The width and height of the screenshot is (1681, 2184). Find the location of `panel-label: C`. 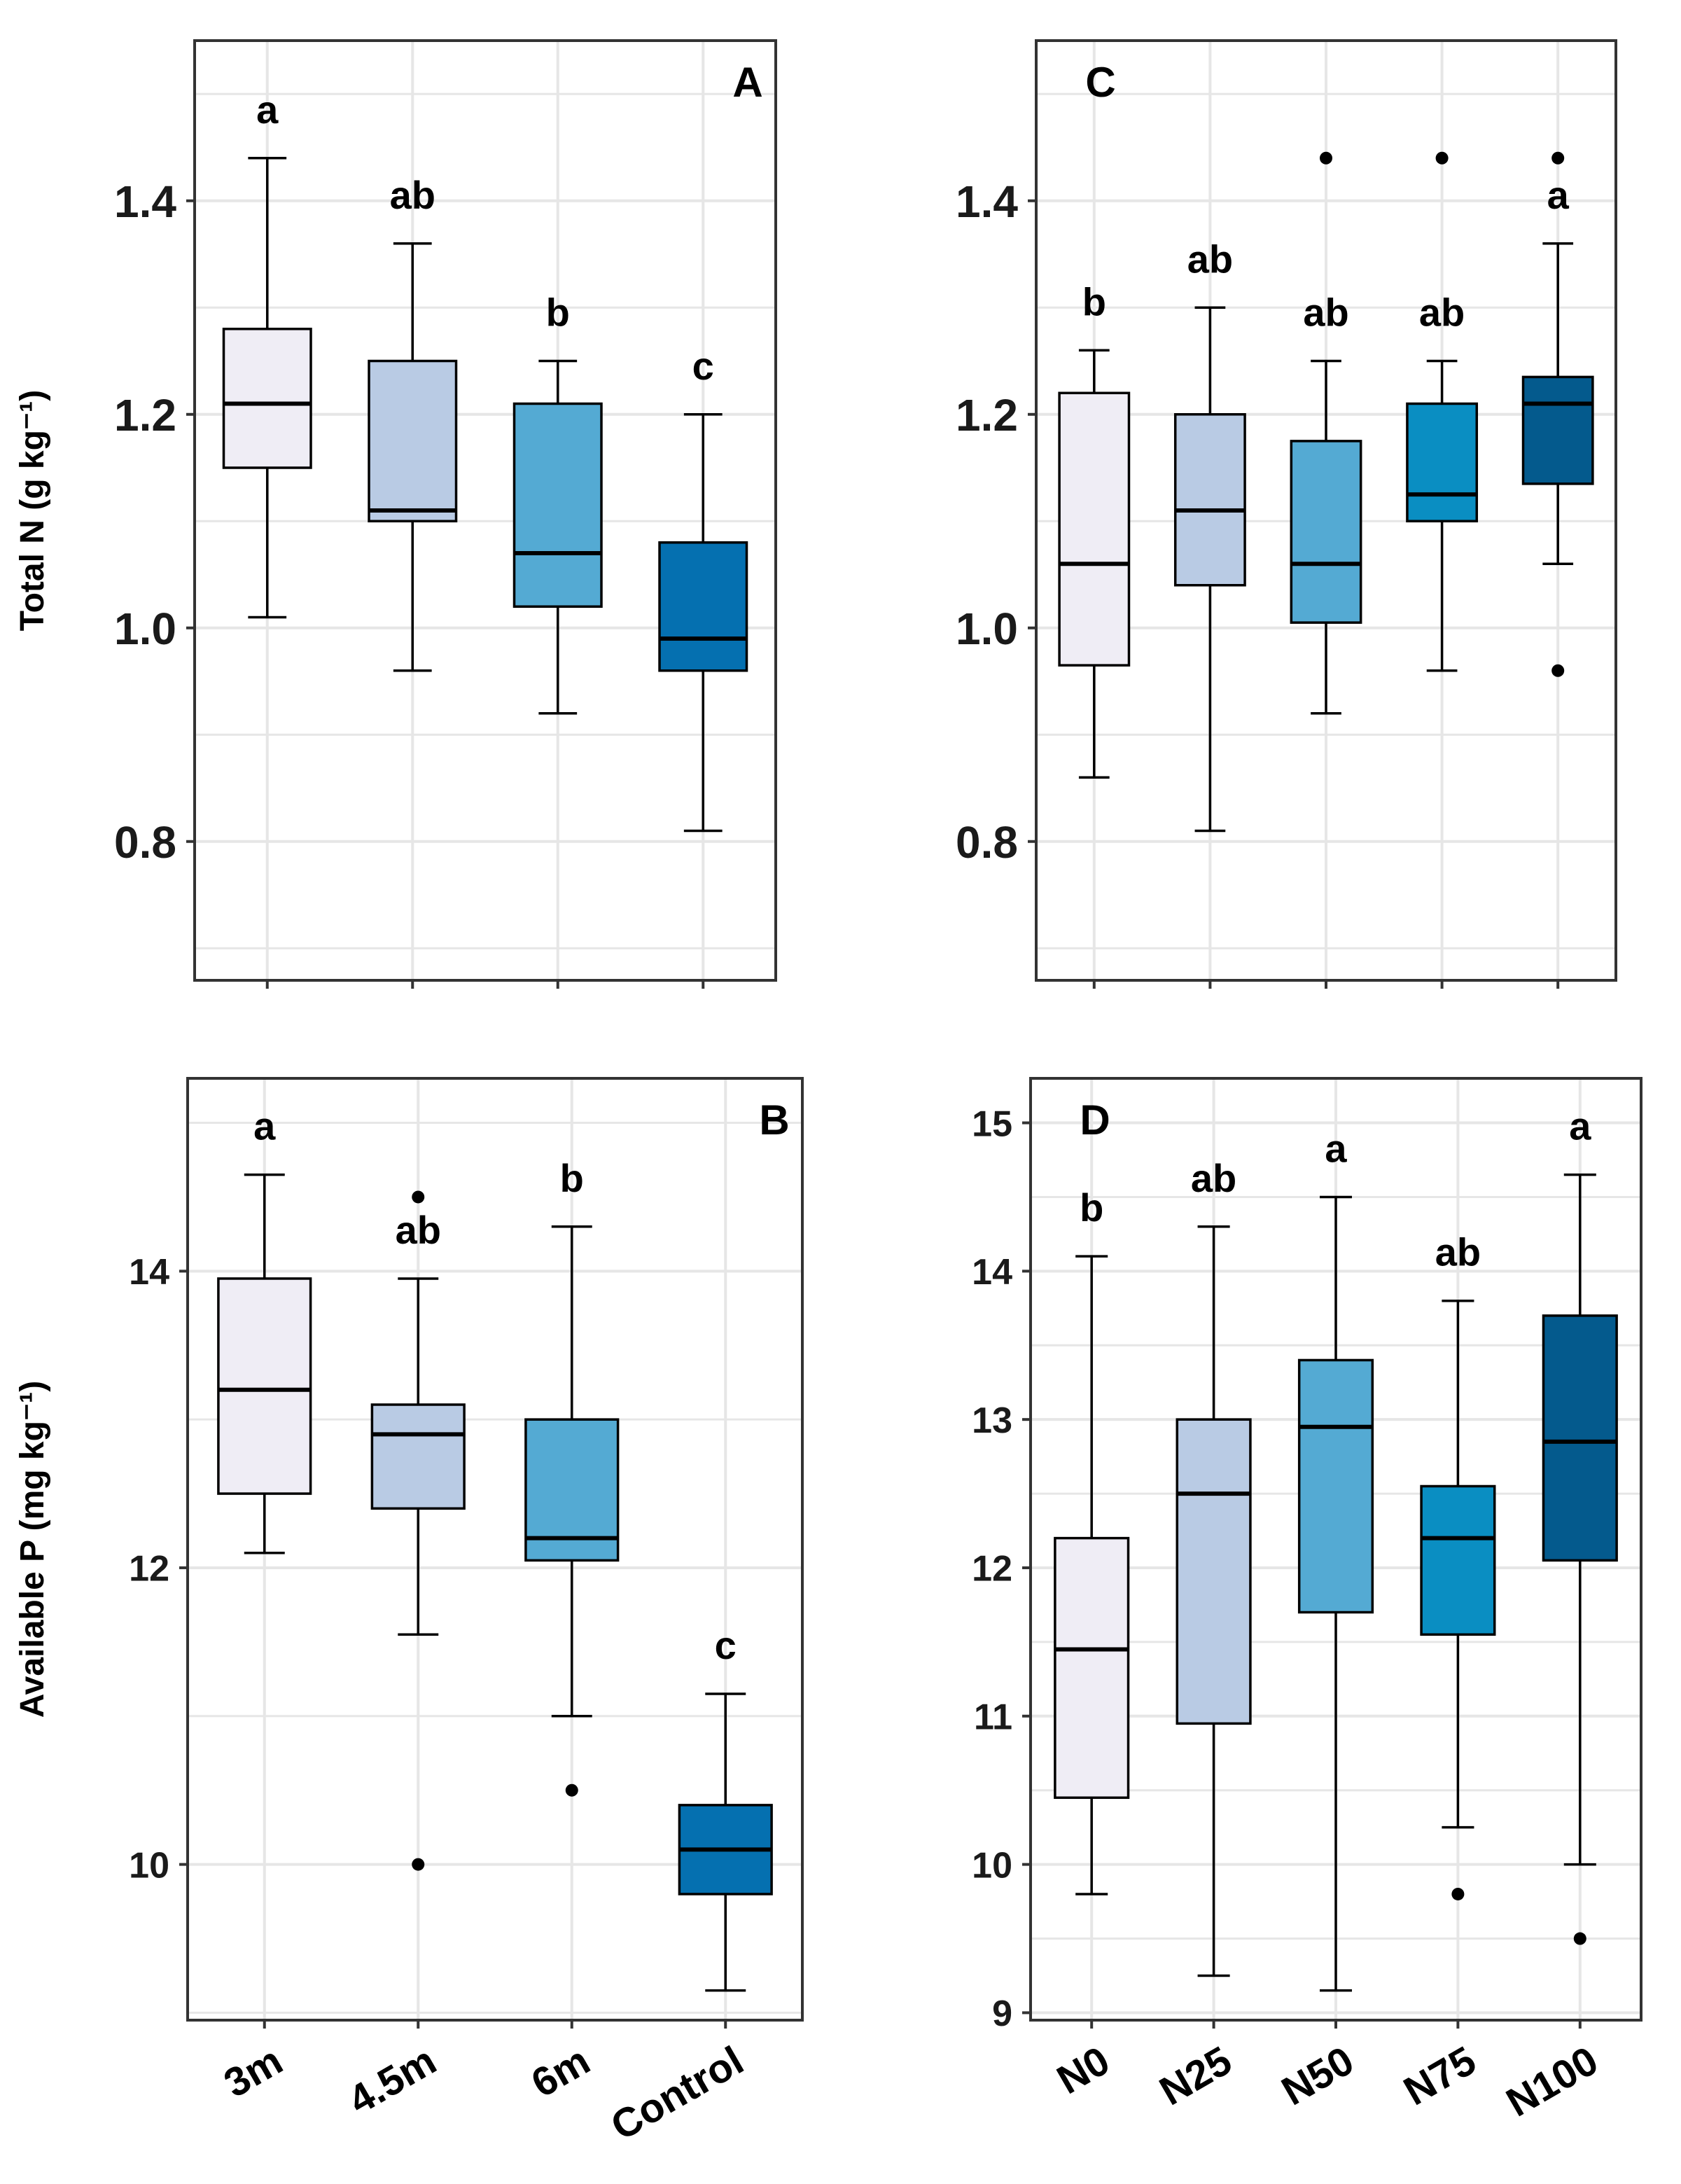

panel-label: C is located at coordinates (1100, 82).